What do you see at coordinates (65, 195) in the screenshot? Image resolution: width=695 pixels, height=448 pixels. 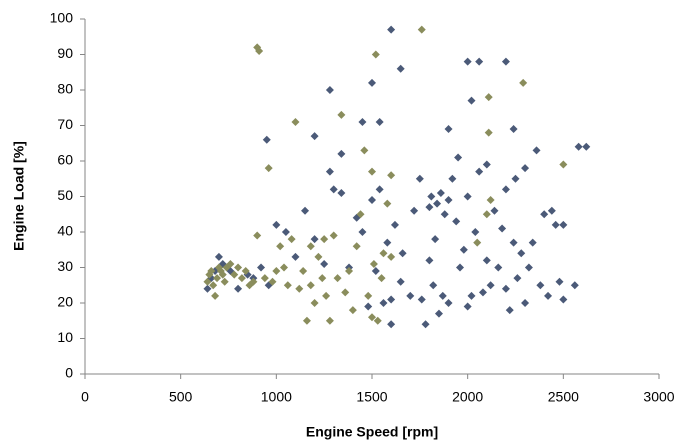 I see `y-tick-label: 50` at bounding box center [65, 195].